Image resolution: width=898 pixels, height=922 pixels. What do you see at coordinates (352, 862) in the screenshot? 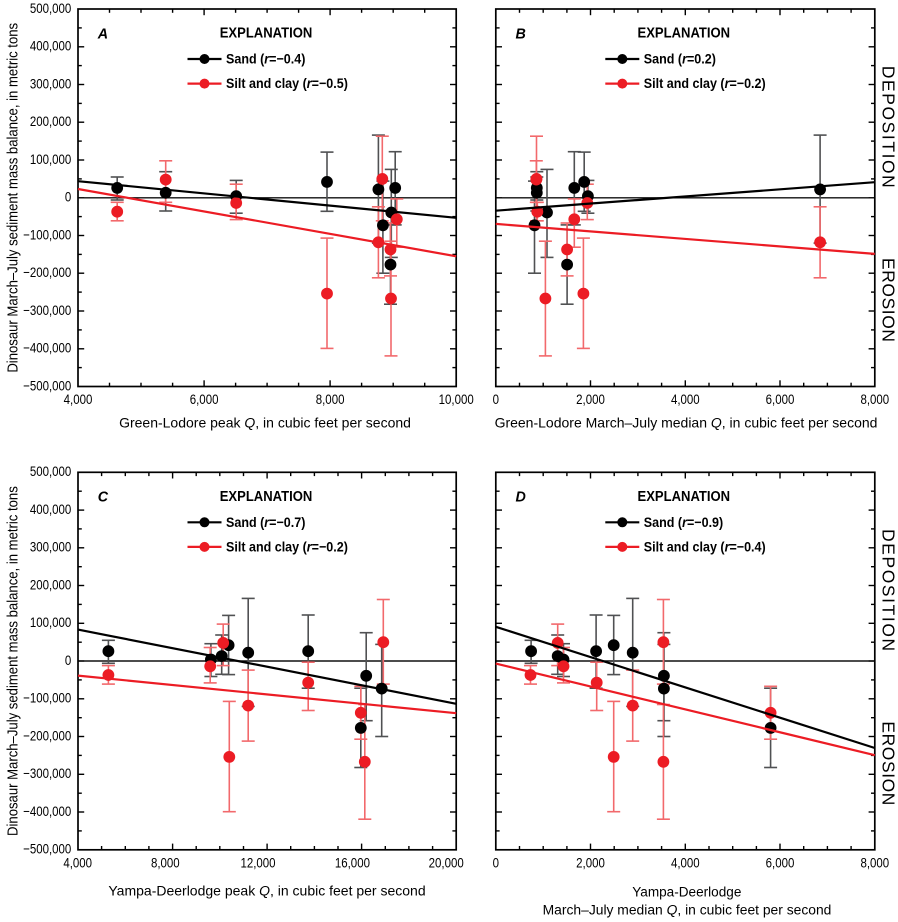
I see `svg-text: 16,000` at bounding box center [352, 862].